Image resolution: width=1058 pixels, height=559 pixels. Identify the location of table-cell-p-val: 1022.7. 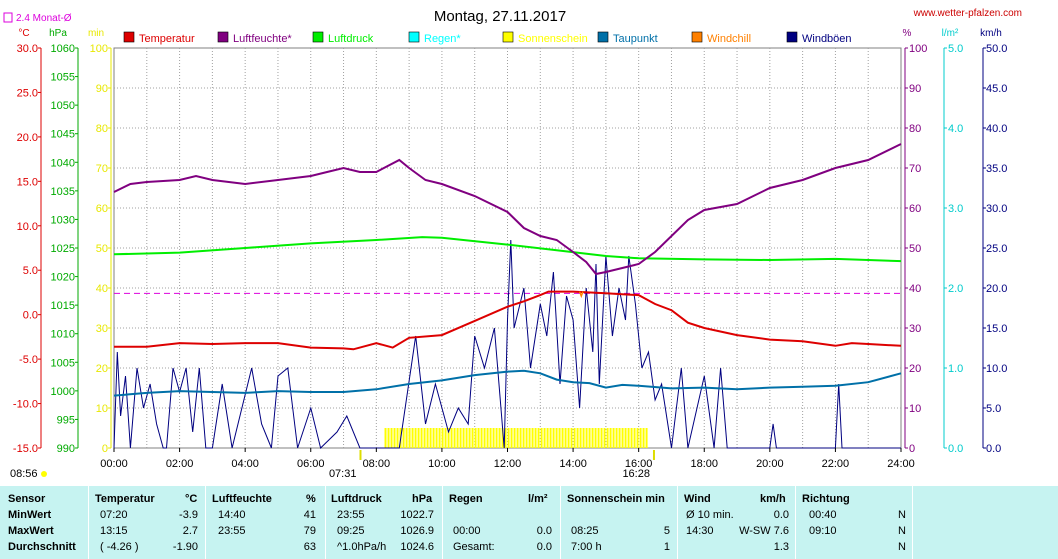
(417, 515).